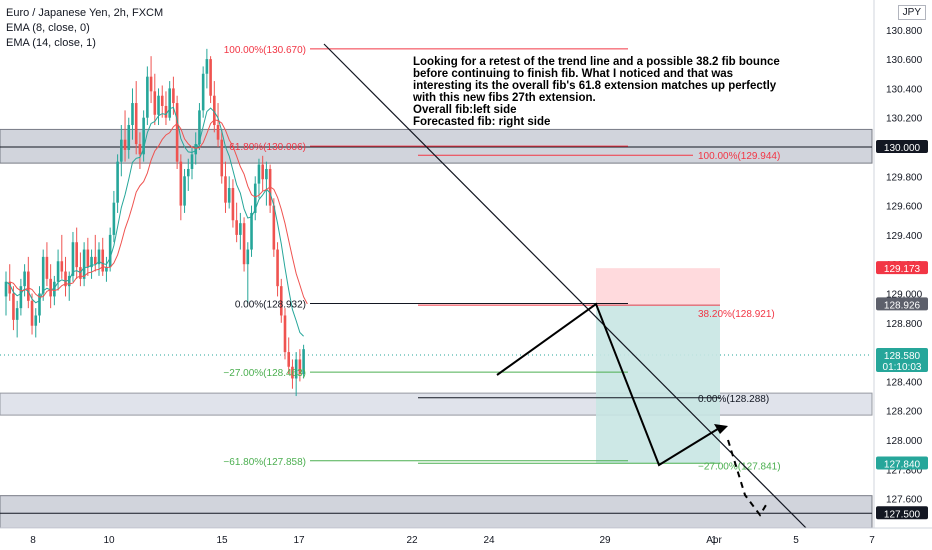 The height and width of the screenshot is (550, 932). What do you see at coordinates (904, 207) in the screenshot?
I see `y-tick-label: 129.600` at bounding box center [904, 207].